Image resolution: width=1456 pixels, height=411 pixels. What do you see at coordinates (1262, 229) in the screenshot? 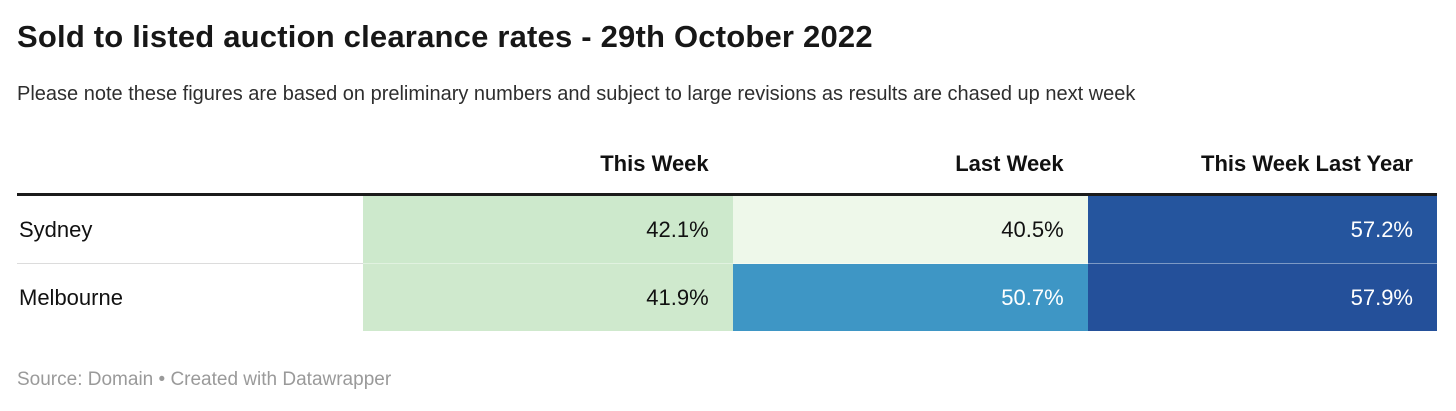
I see `cell-sydney-this-week-last-year: 57.2%` at bounding box center [1262, 229].